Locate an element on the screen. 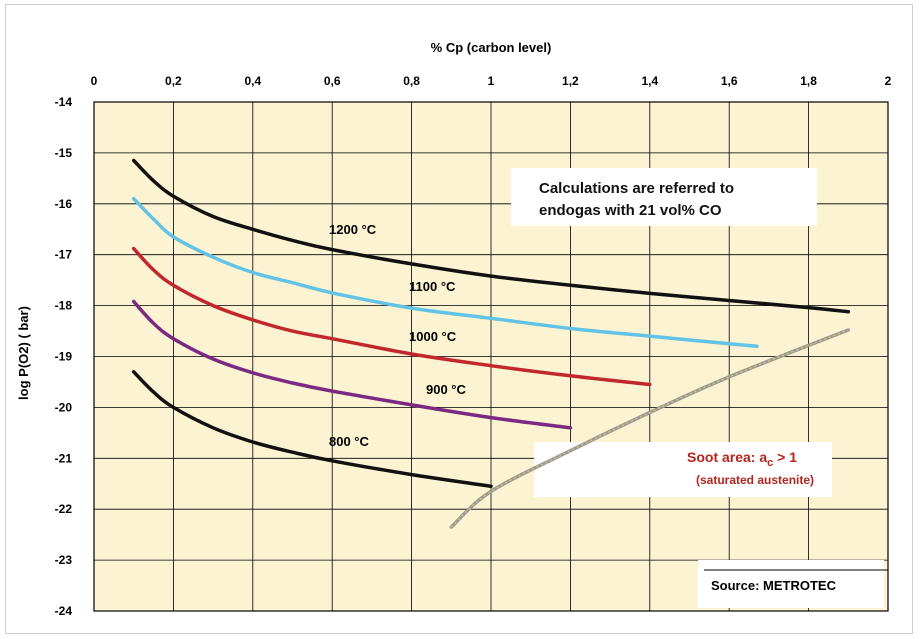 The width and height of the screenshot is (920, 639). label-800: 800 °C is located at coordinates (349, 441).